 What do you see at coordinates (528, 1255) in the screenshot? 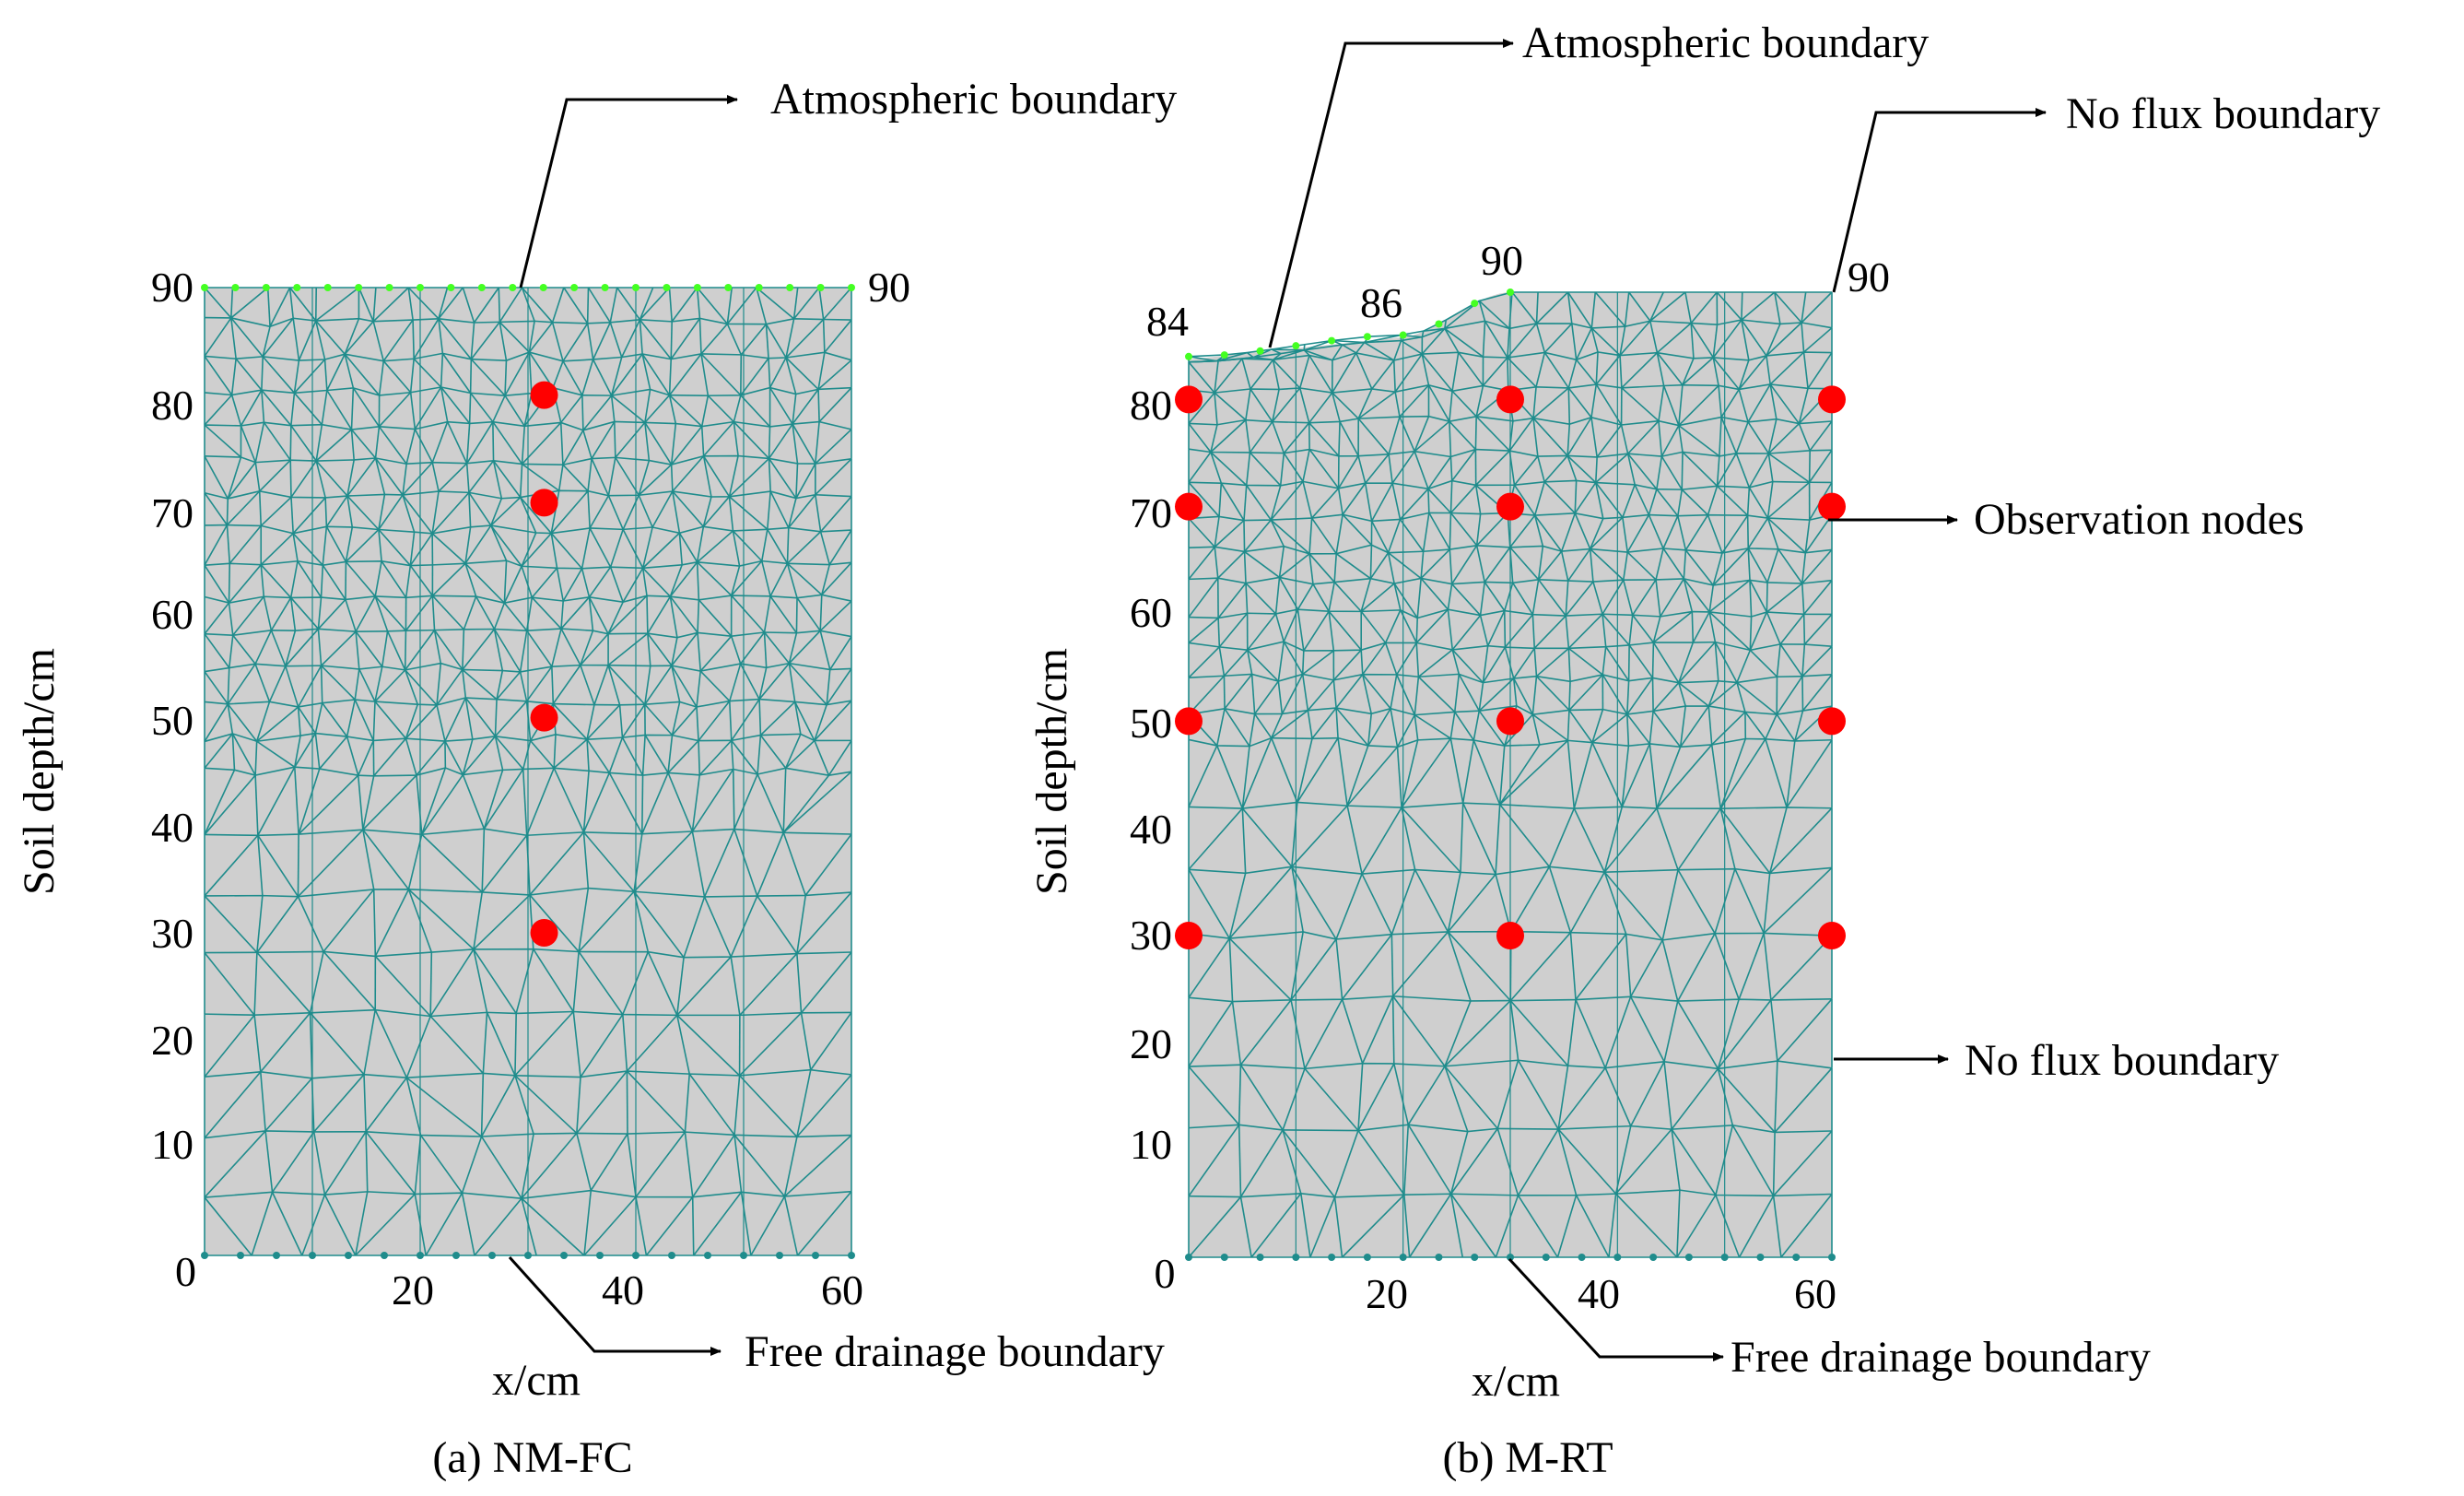
I see `panel-a-bottom-nodes` at bounding box center [528, 1255].